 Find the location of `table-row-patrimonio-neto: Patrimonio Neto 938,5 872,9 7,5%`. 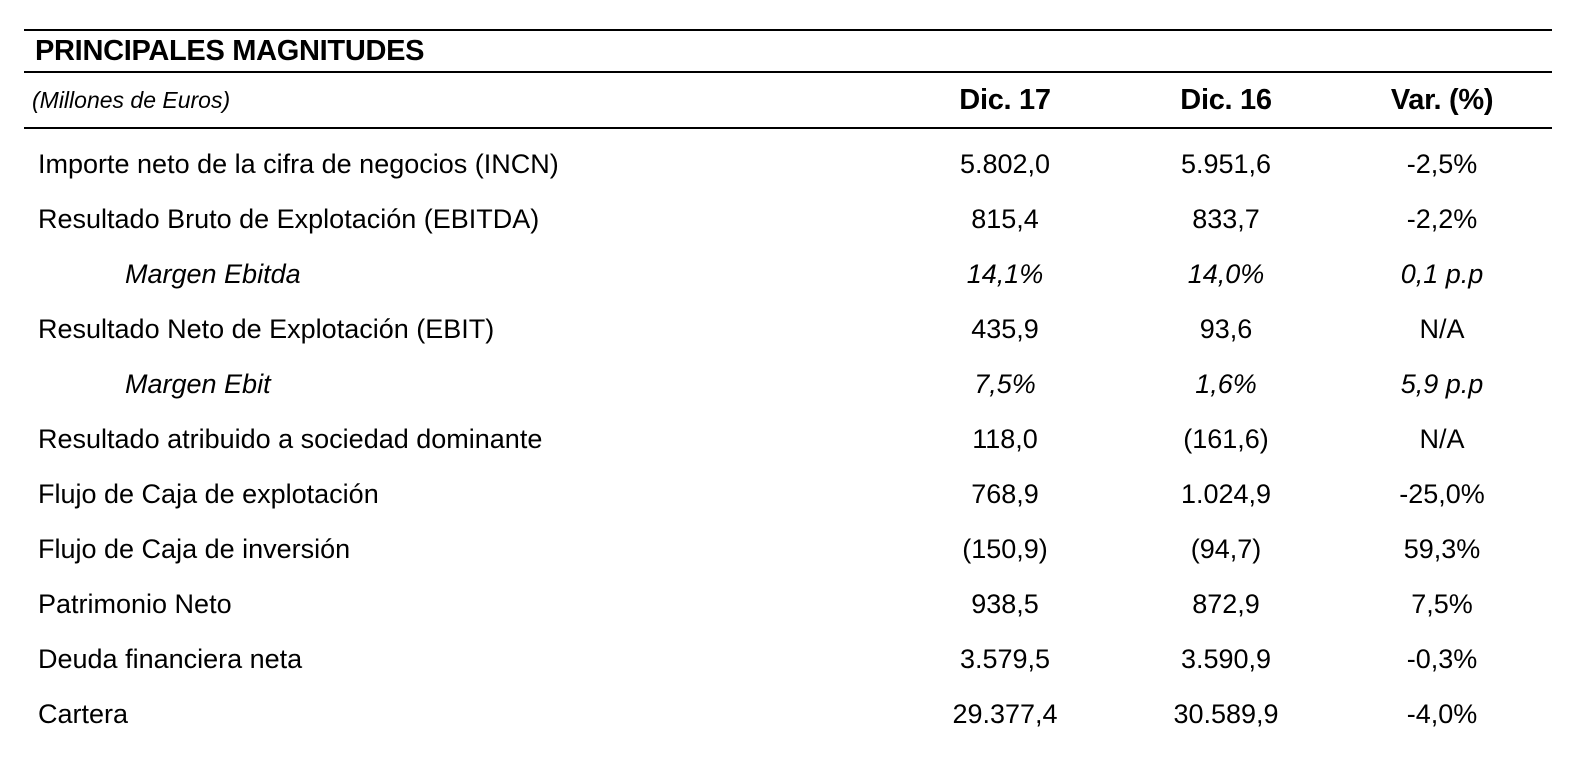

table-row-patrimonio-neto: Patrimonio Neto 938,5 872,9 7,5% is located at coordinates (788, 604).